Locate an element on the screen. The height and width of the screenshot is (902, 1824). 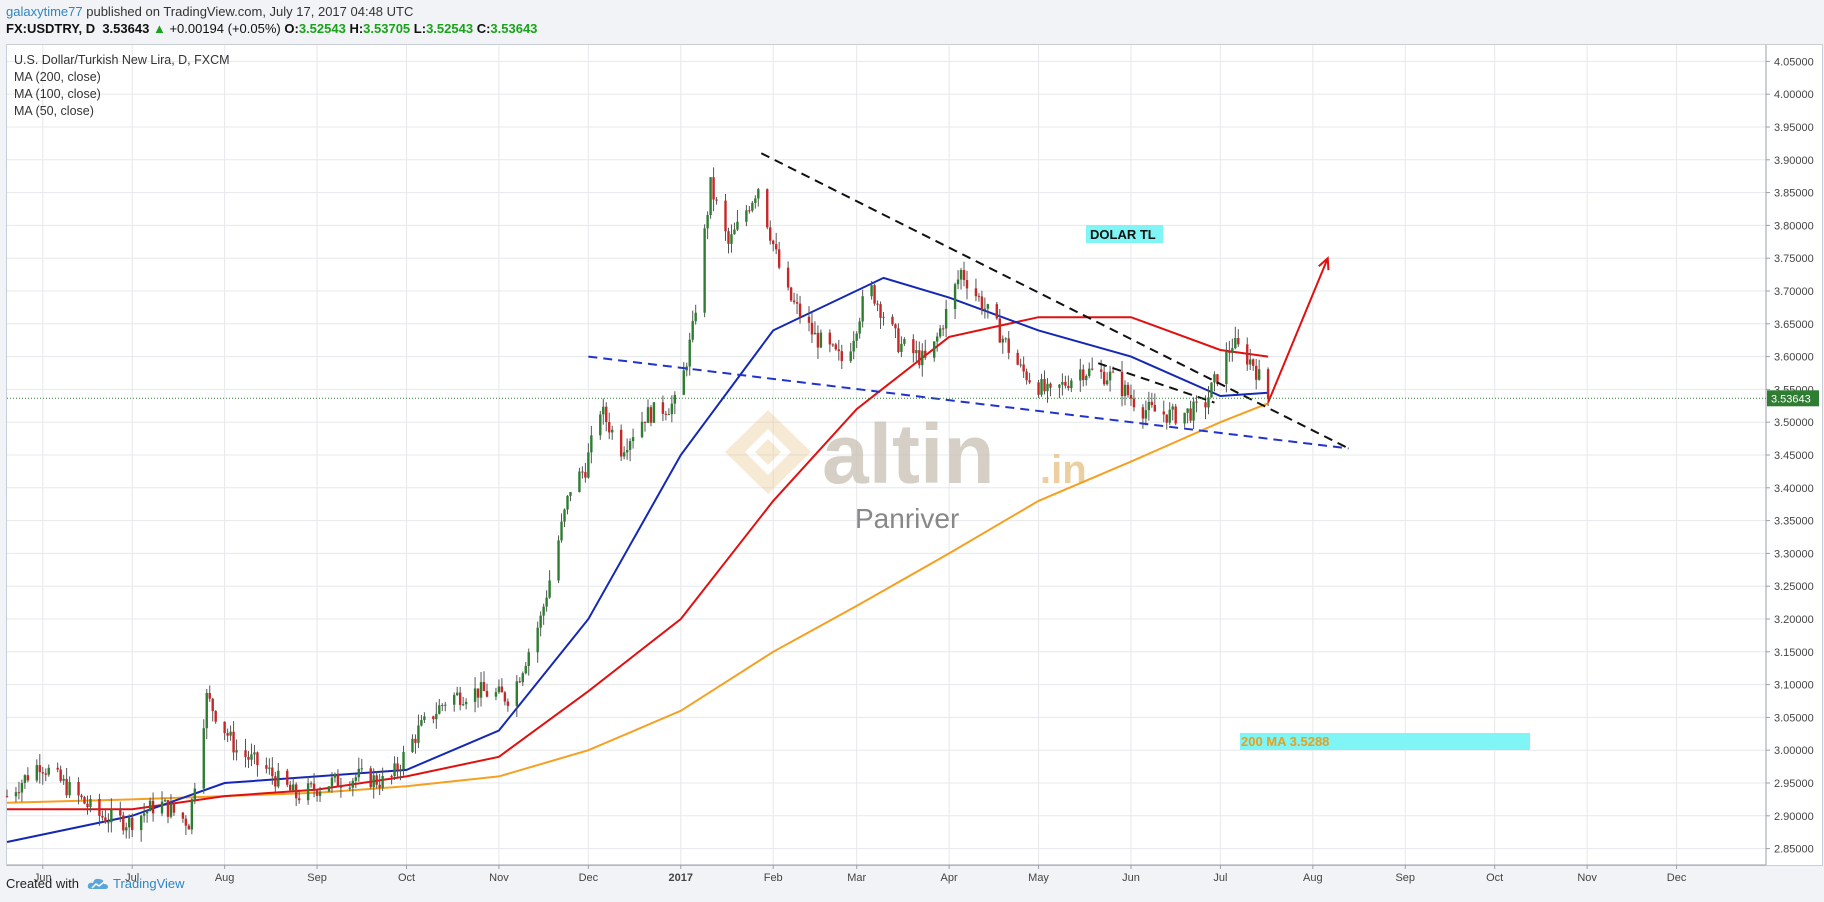
arrow-head-icon is located at coordinates (1324, 263).